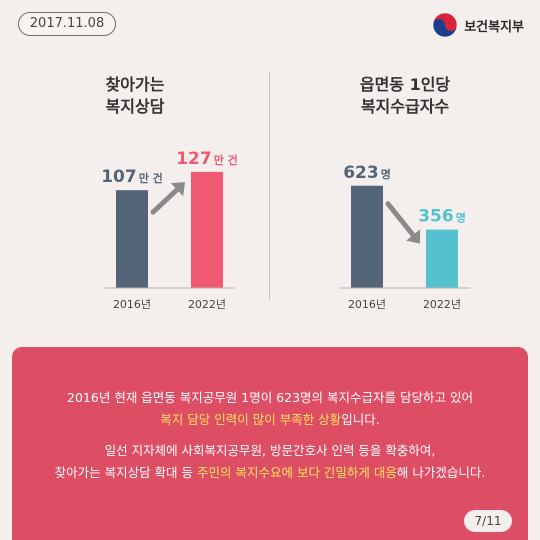  What do you see at coordinates (403, 222) in the screenshot?
I see `chart1-trend-arrow-icon` at bounding box center [403, 222].